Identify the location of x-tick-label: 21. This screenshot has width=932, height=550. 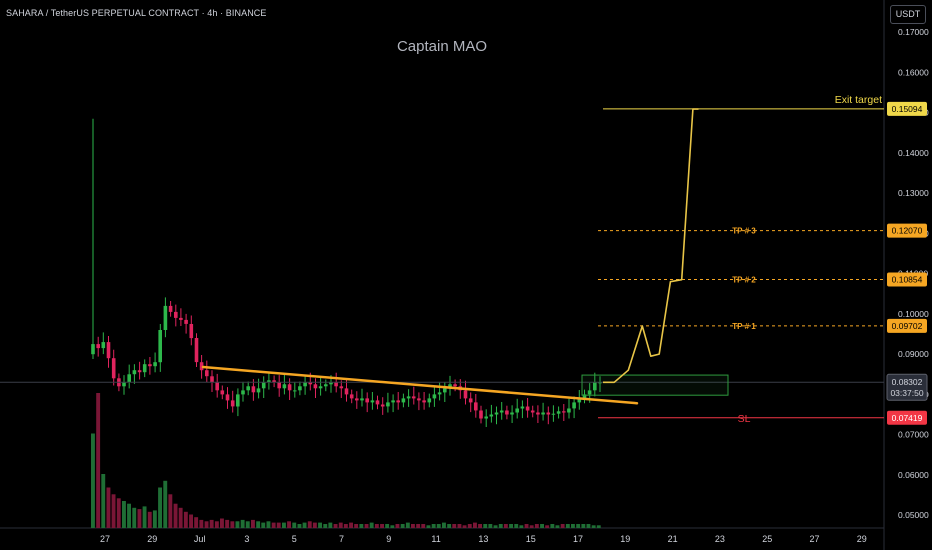
(673, 539).